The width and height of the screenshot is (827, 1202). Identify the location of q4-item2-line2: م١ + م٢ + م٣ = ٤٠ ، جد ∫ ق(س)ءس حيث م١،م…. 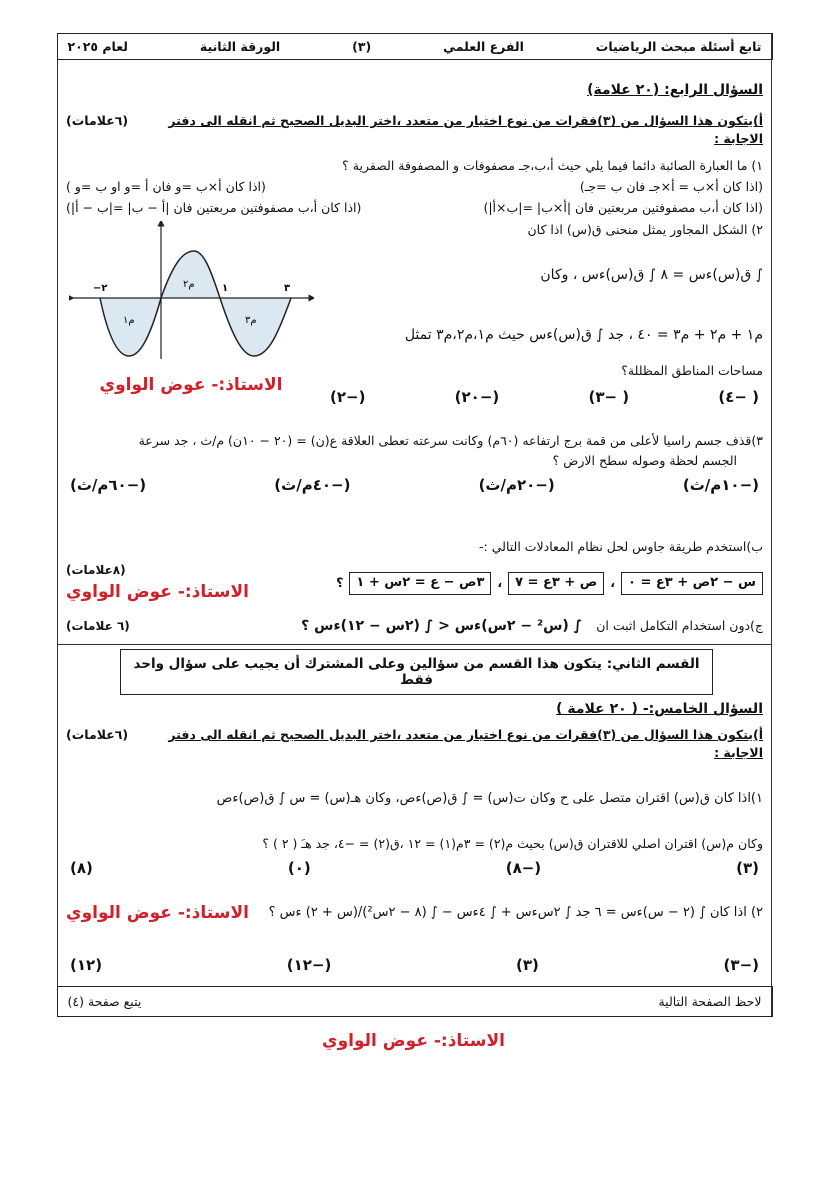
(583, 335).